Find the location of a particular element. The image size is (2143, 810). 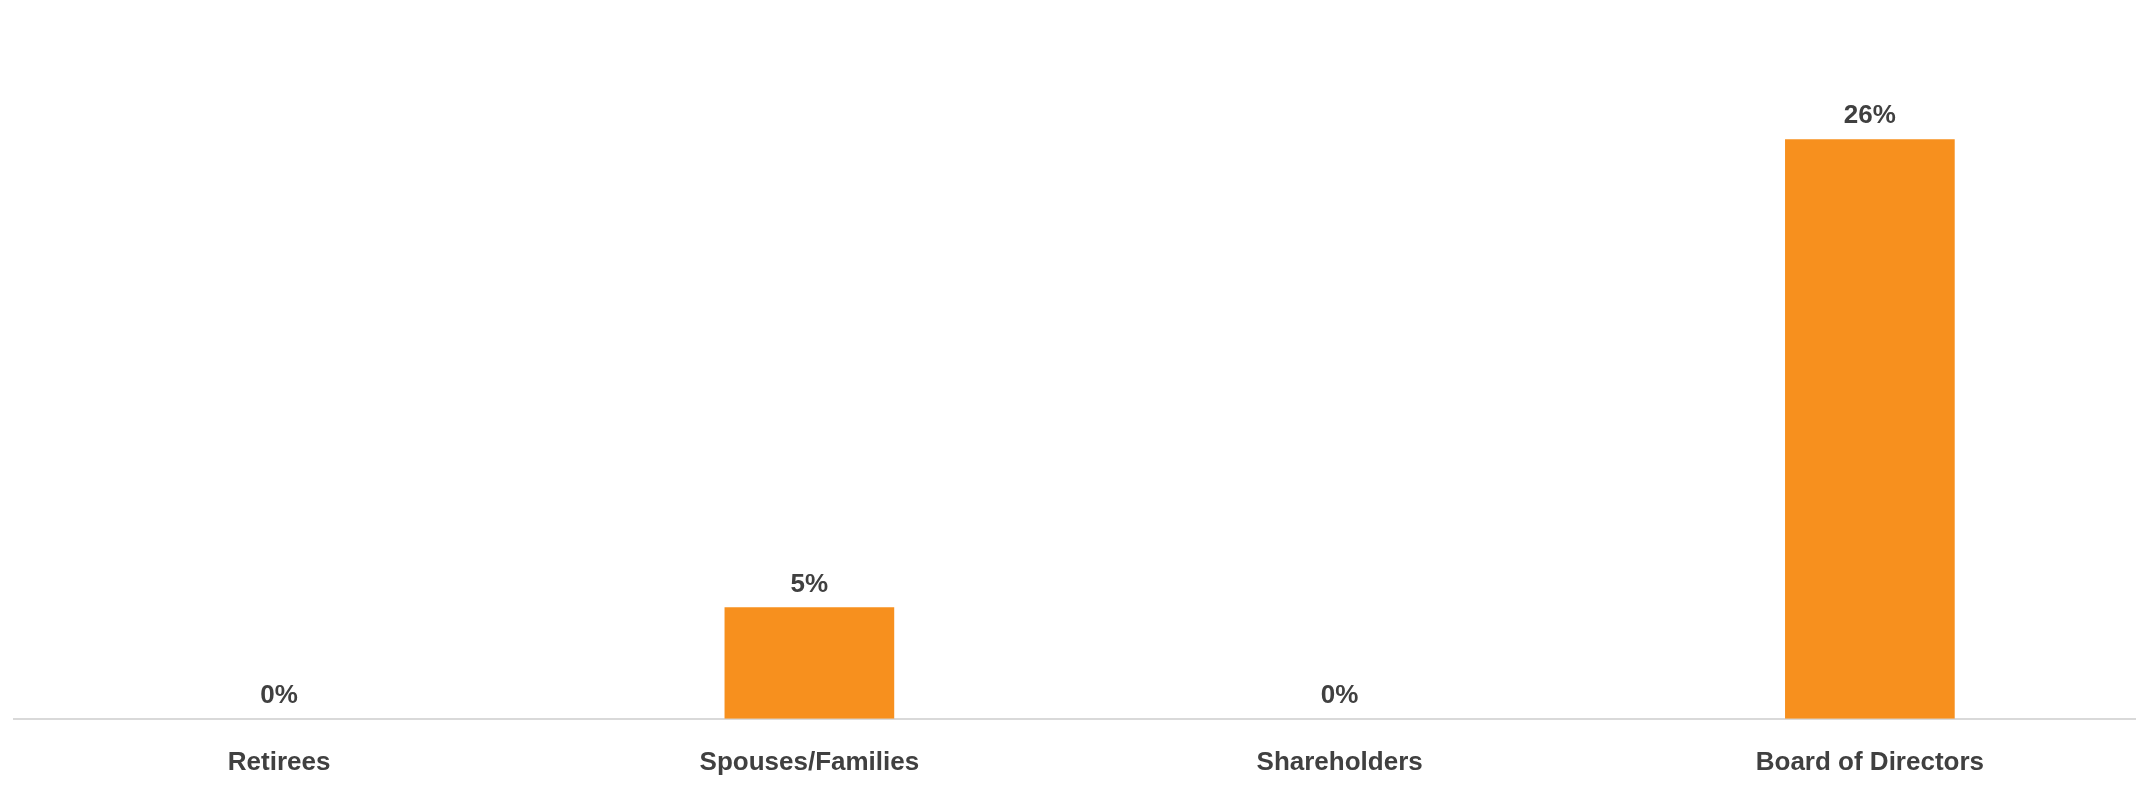

data-label: 26% is located at coordinates (1869, 114).